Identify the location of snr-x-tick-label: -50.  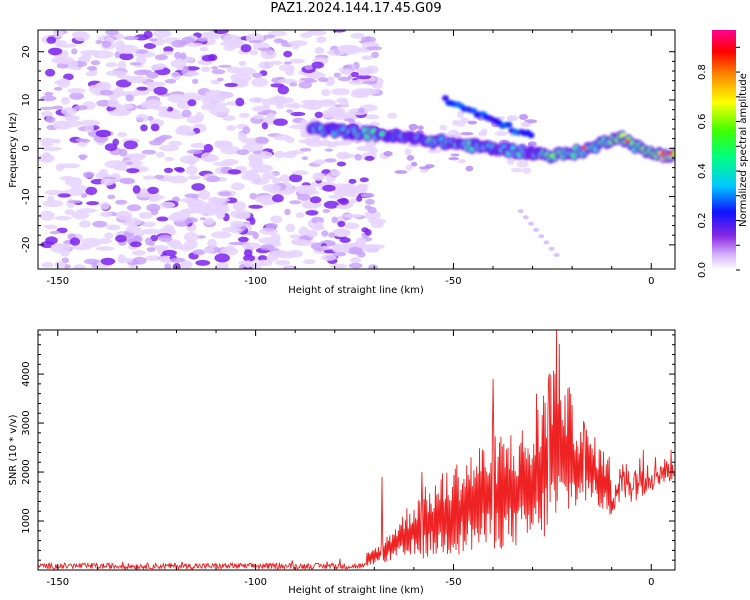
(453, 582).